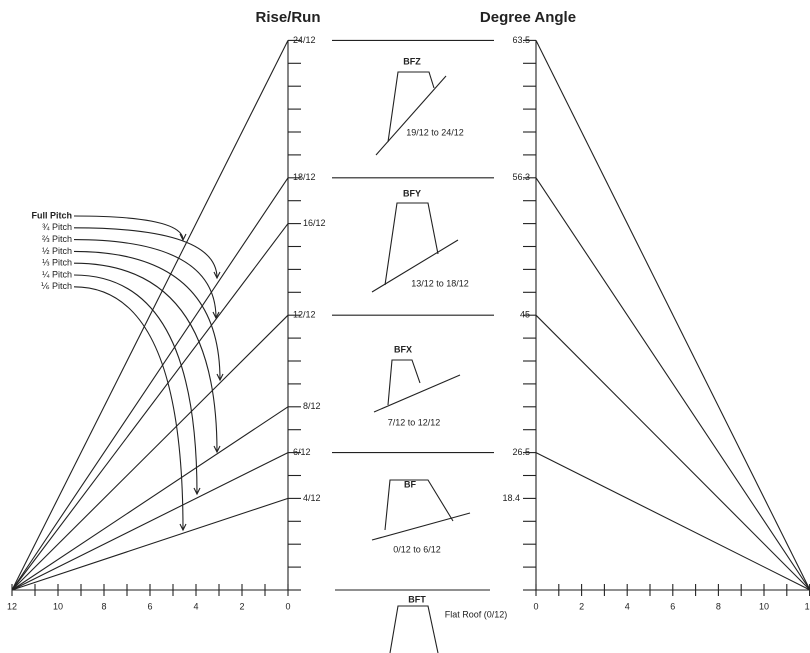  I want to click on left-axis-label: 4, so click(195, 606).